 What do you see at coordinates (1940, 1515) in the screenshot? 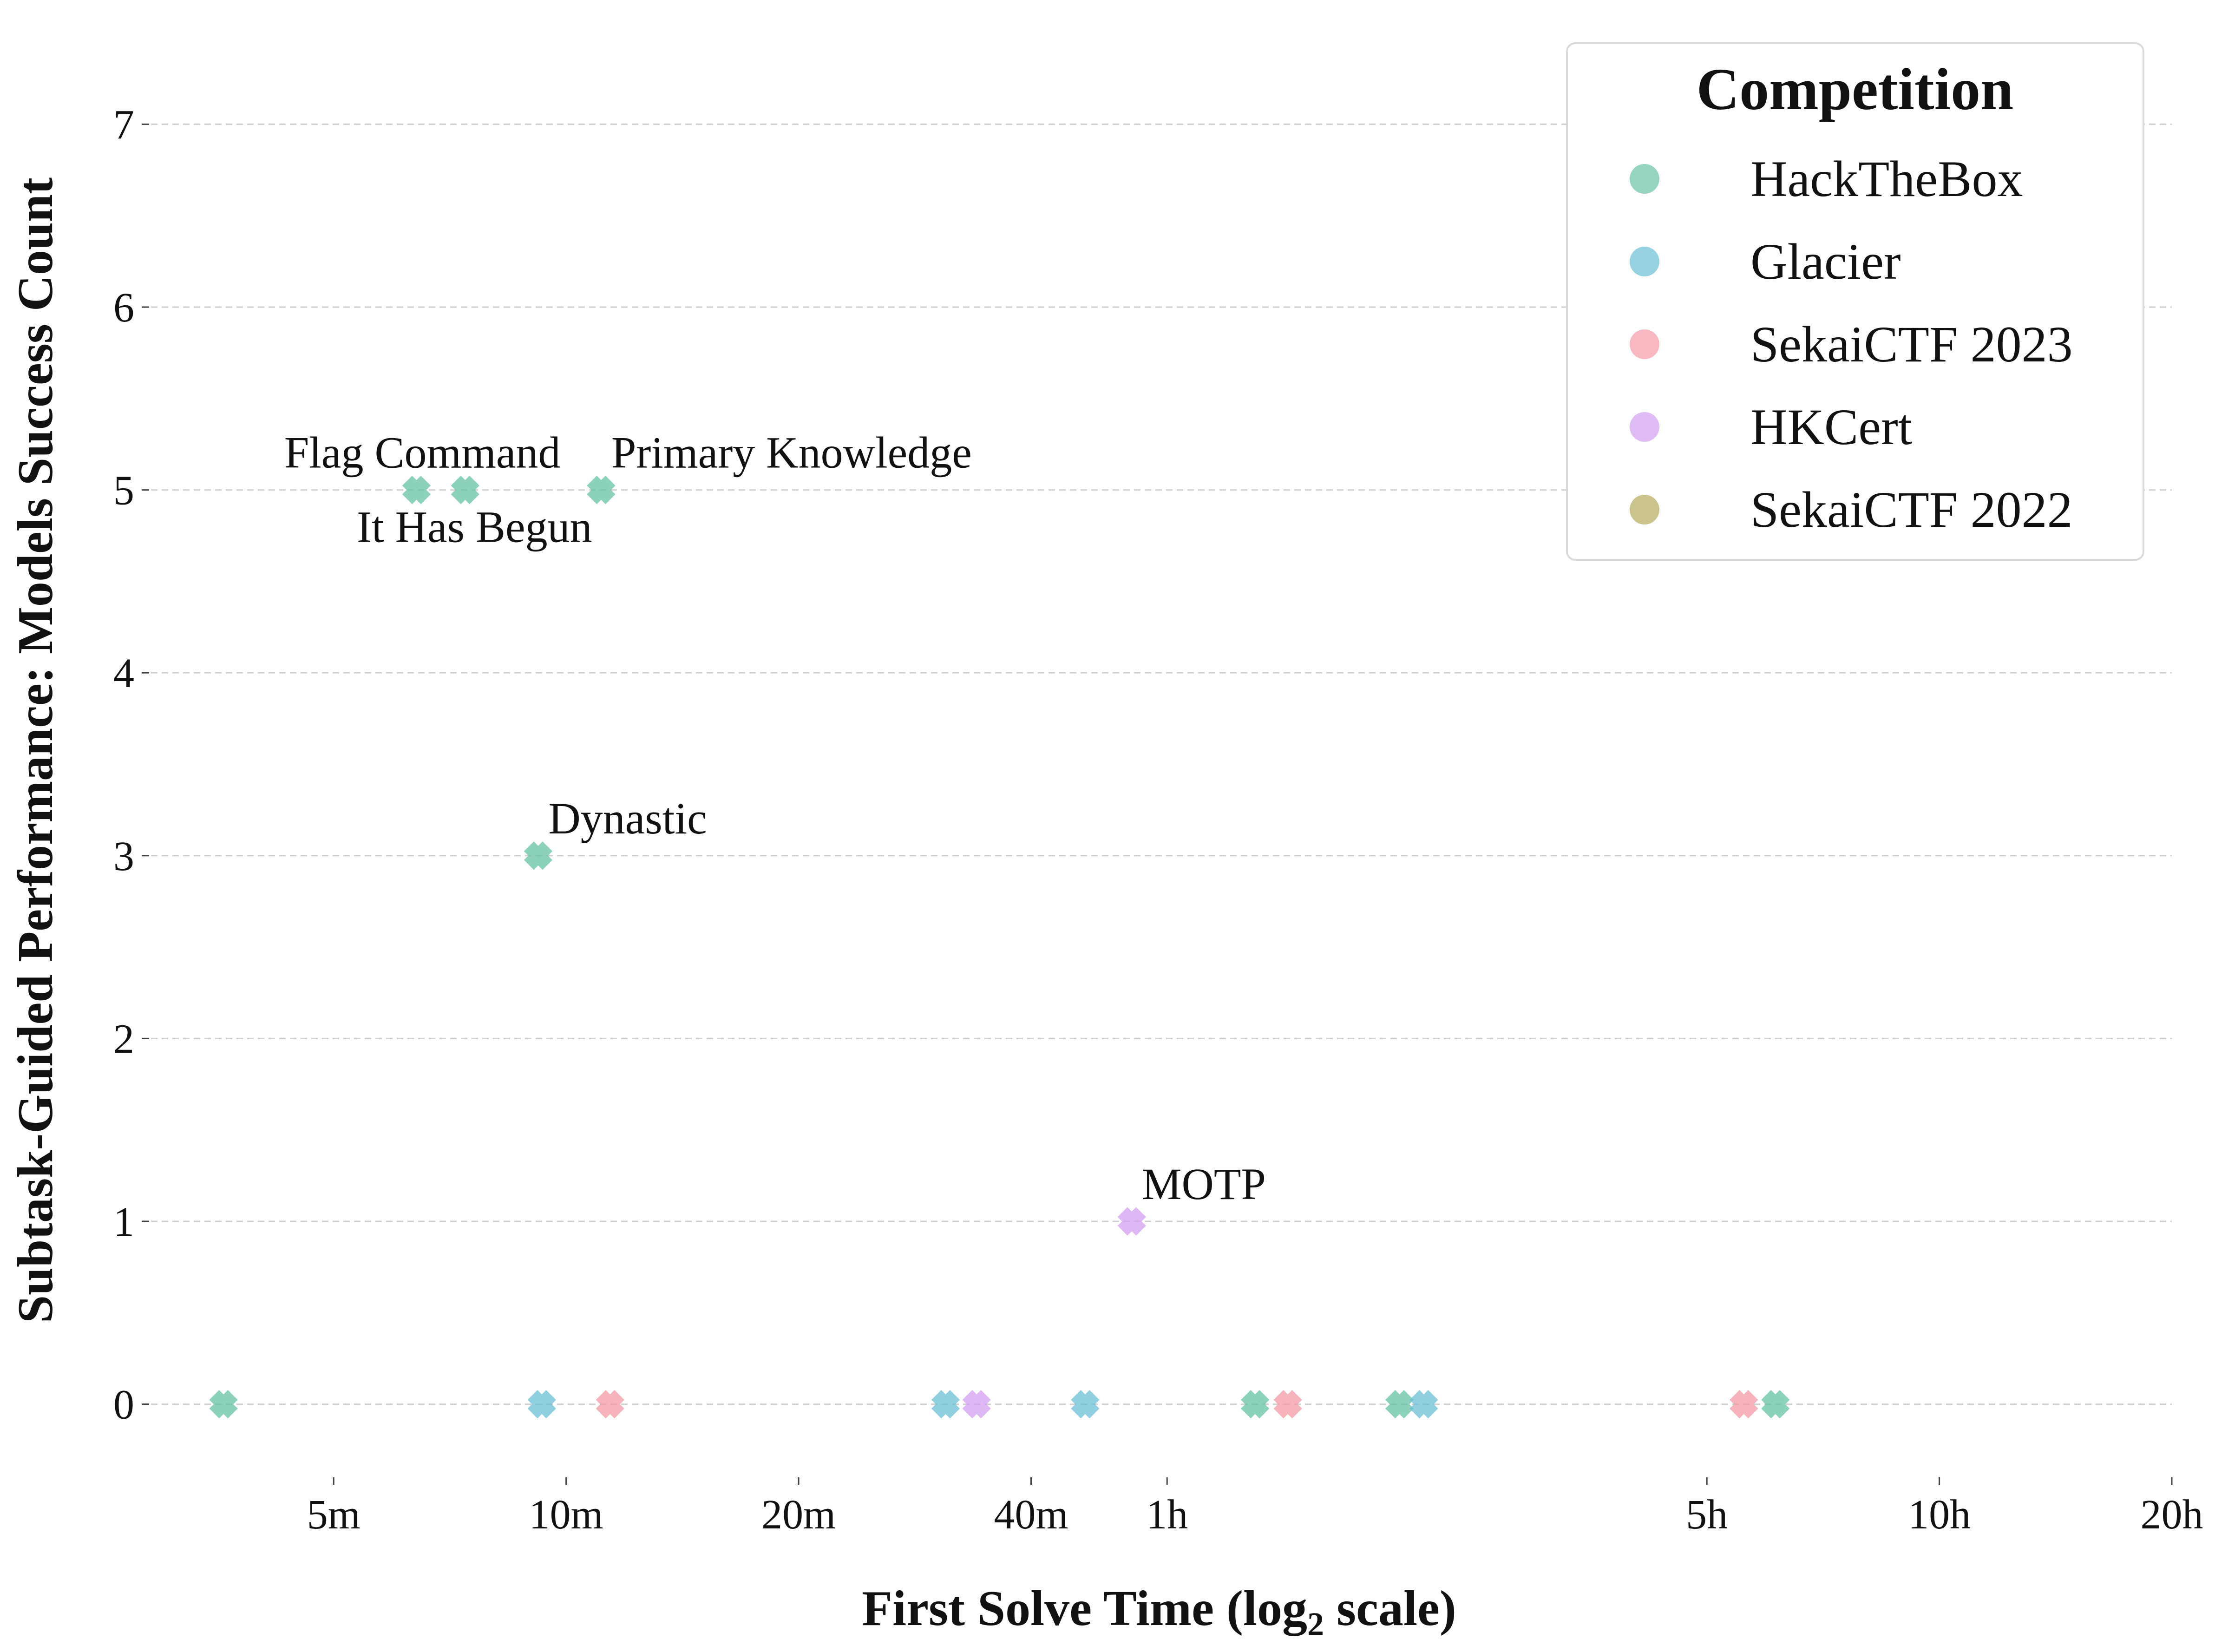
I see `x-tick-label: 10h` at bounding box center [1940, 1515].